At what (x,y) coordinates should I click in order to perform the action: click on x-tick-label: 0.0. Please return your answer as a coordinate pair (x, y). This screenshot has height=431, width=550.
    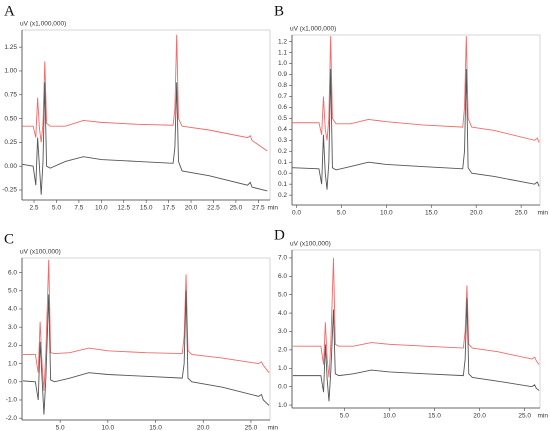
    Looking at the image, I should click on (296, 213).